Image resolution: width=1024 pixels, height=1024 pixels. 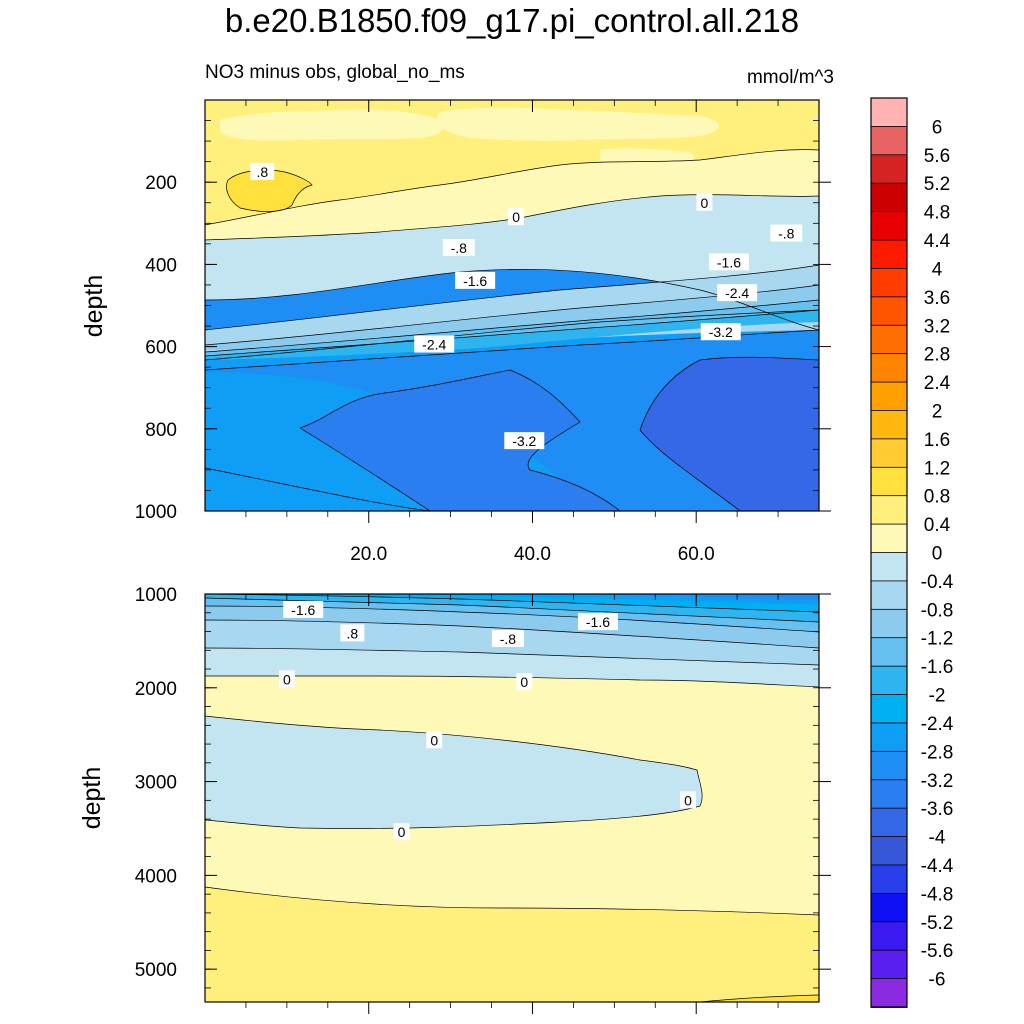 What do you see at coordinates (937, 525) in the screenshot?
I see `colorbar-label: 0.4` at bounding box center [937, 525].